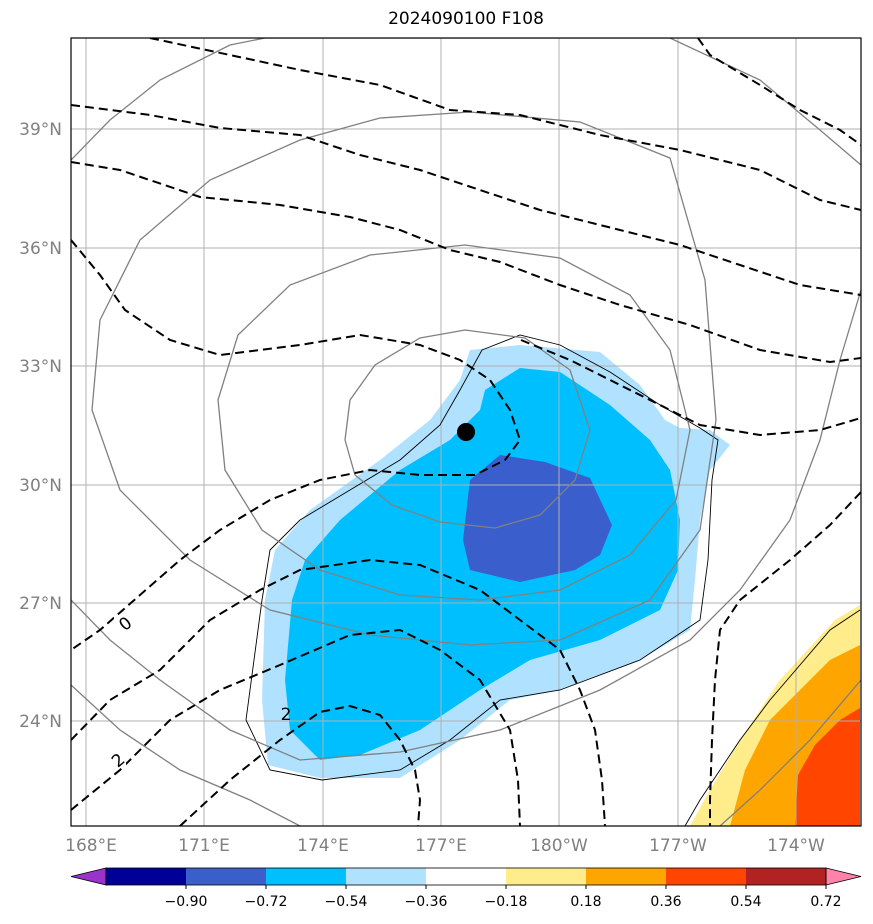  I want to click on storm-center-marker, so click(466, 432).